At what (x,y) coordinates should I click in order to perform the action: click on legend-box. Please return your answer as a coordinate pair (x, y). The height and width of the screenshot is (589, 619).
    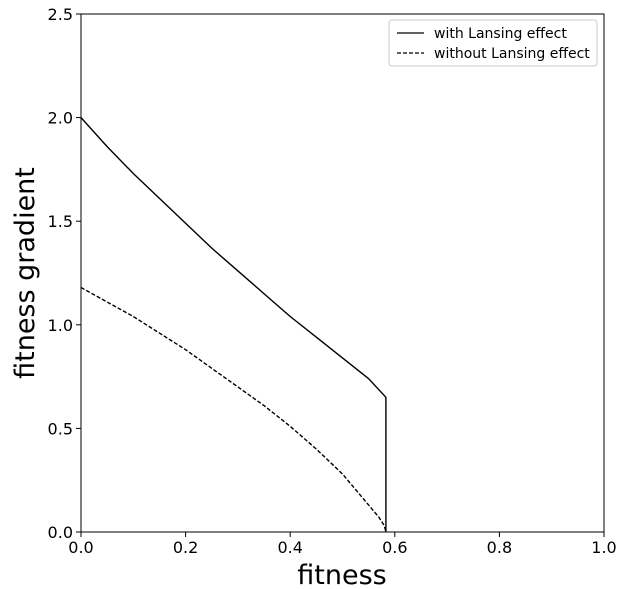
    Looking at the image, I should click on (493, 43).